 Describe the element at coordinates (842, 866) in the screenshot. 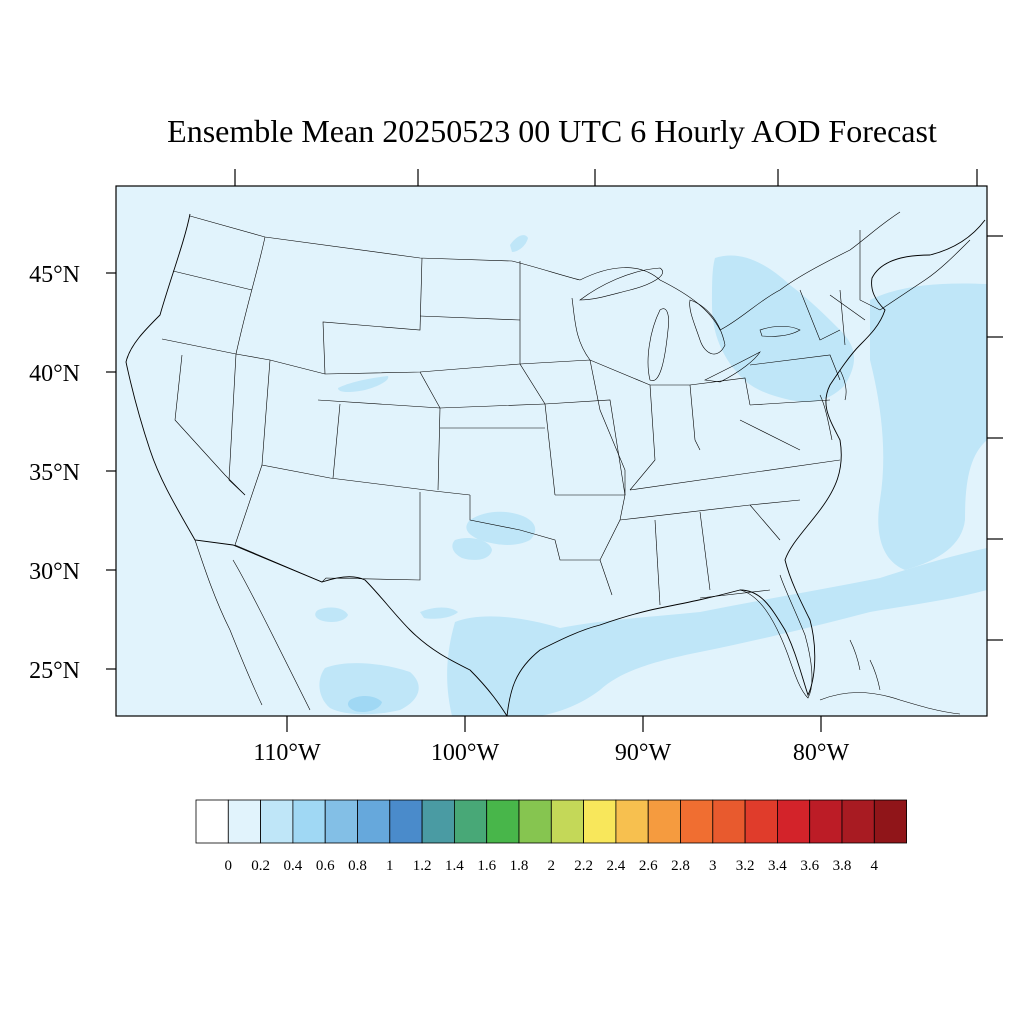

I see `colorbar-label-19: 3.8` at that location.